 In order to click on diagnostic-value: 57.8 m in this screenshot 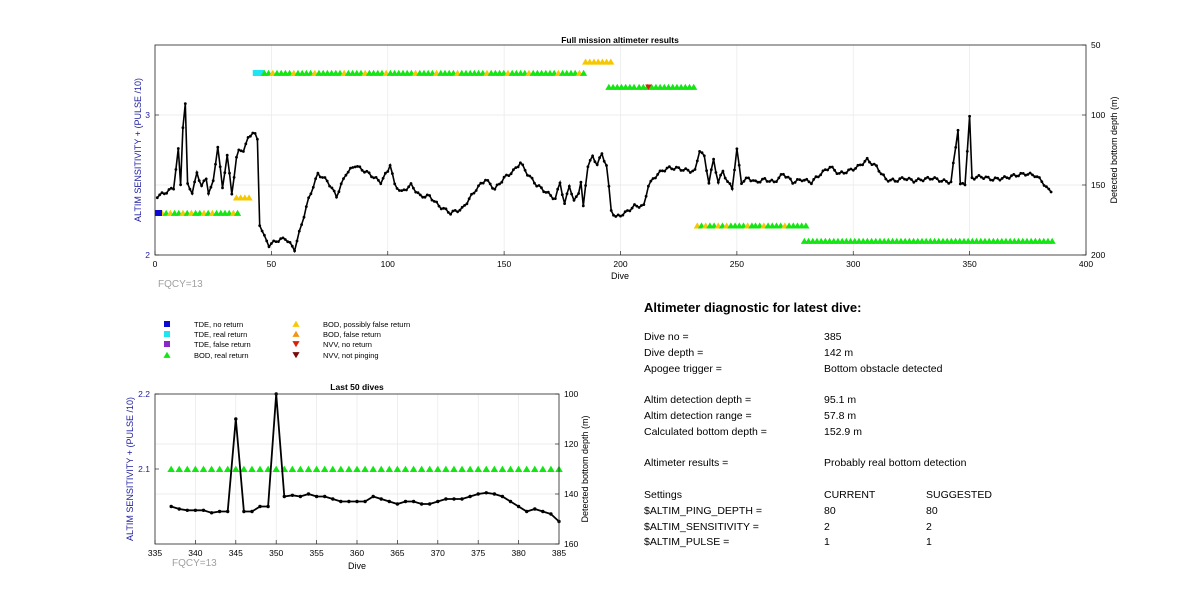, I will do `click(840, 415)`.